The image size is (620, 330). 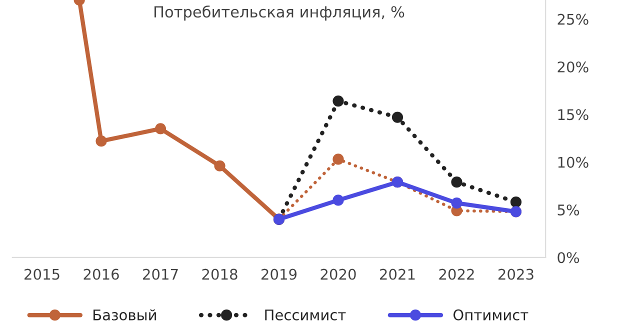 What do you see at coordinates (279, 274) in the screenshot?
I see `x-tick-label: 2019` at bounding box center [279, 274].